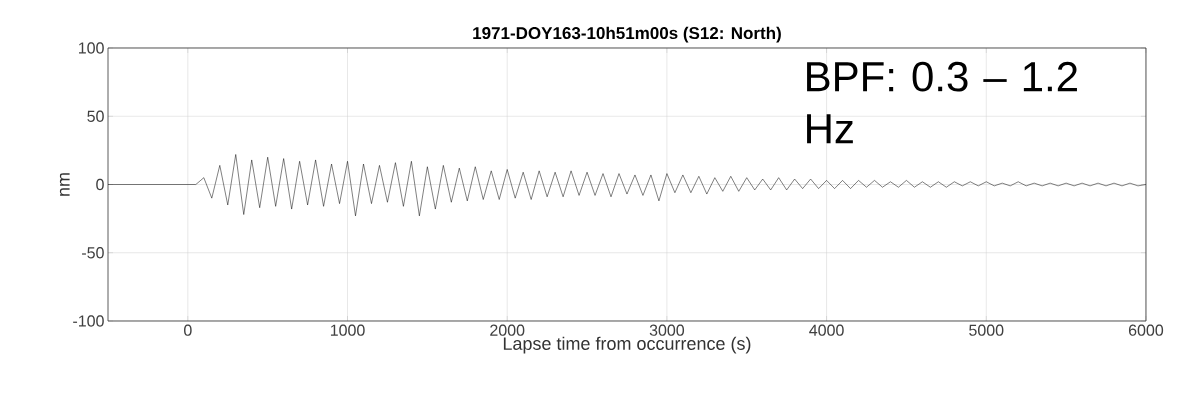  Describe the element at coordinates (507, 330) in the screenshot. I see `x-tick-label: 2000` at that location.